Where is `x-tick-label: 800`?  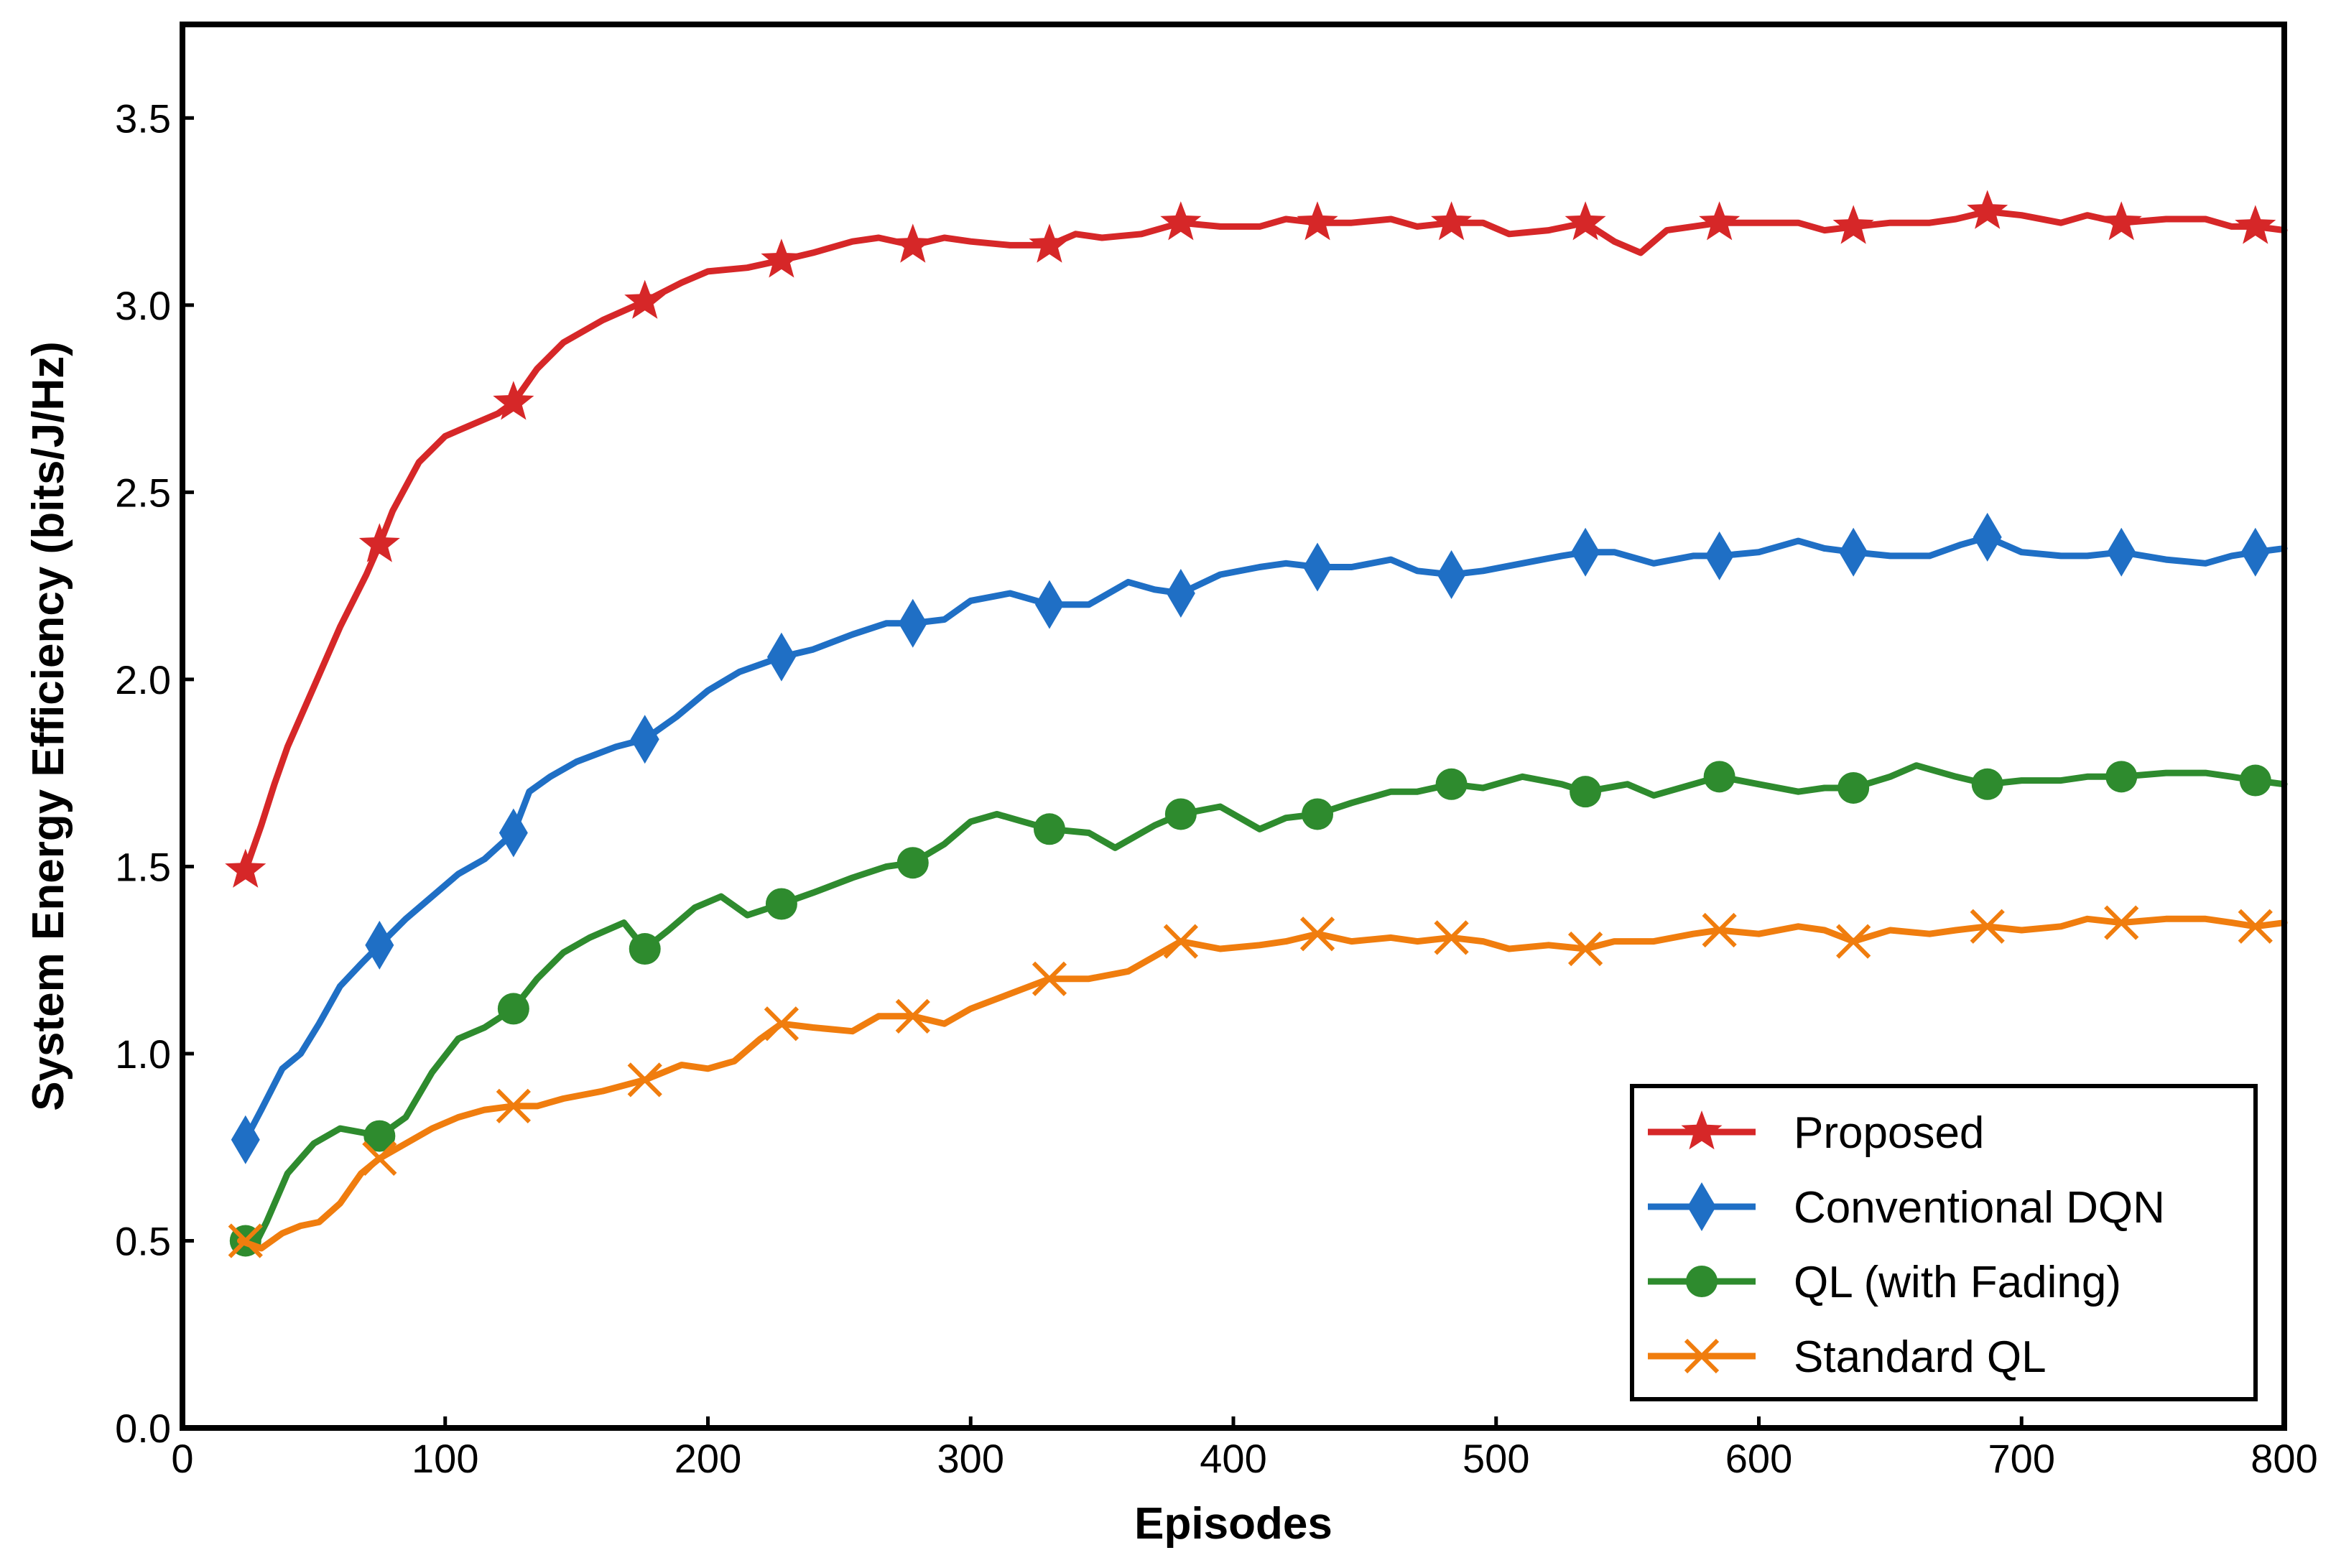 x-tick-label: 800 is located at coordinates (2284, 1459).